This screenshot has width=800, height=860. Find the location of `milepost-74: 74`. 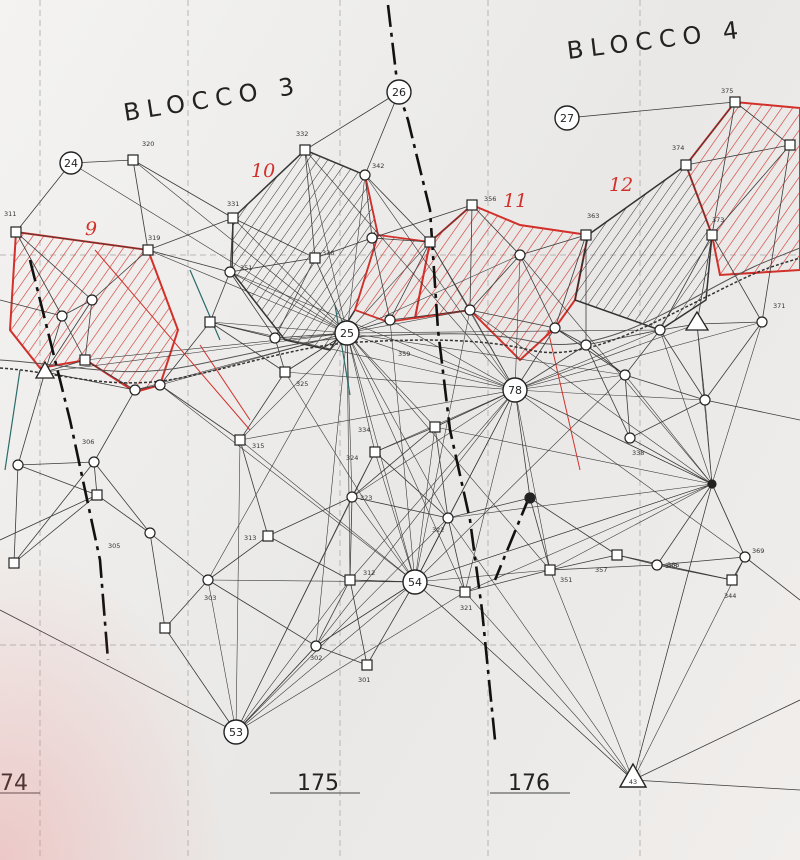

milepost-74: 74 is located at coordinates (14, 783).